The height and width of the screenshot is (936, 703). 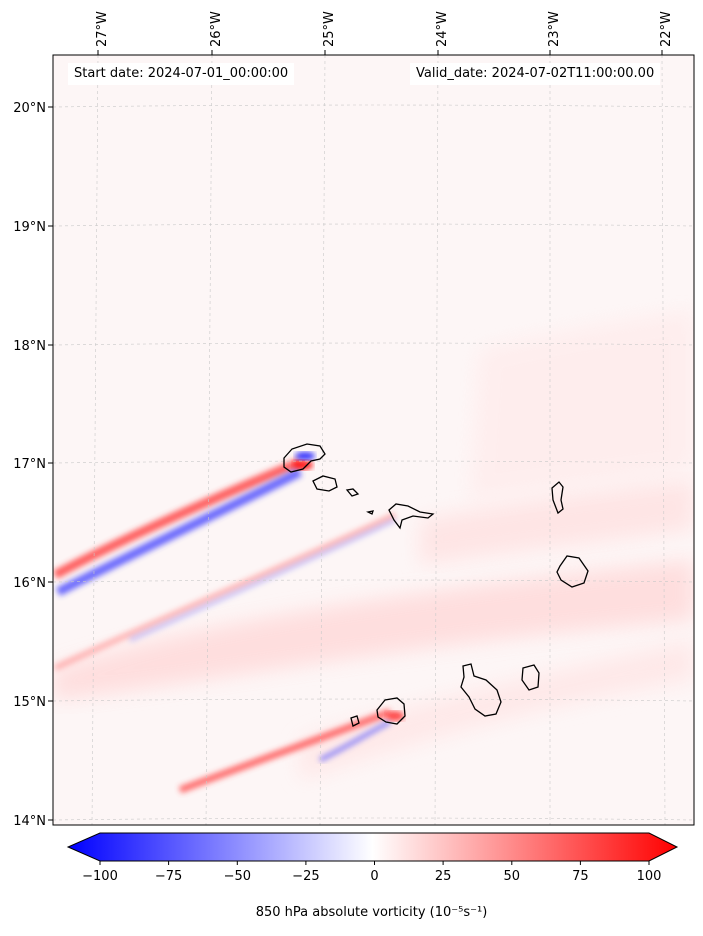 I want to click on colorbar, so click(x=372, y=848).